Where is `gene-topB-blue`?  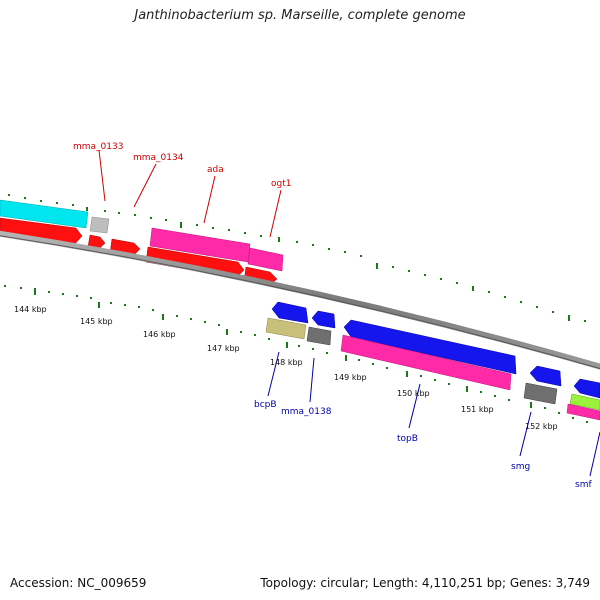
gene-topB-blue is located at coordinates (430, 347).